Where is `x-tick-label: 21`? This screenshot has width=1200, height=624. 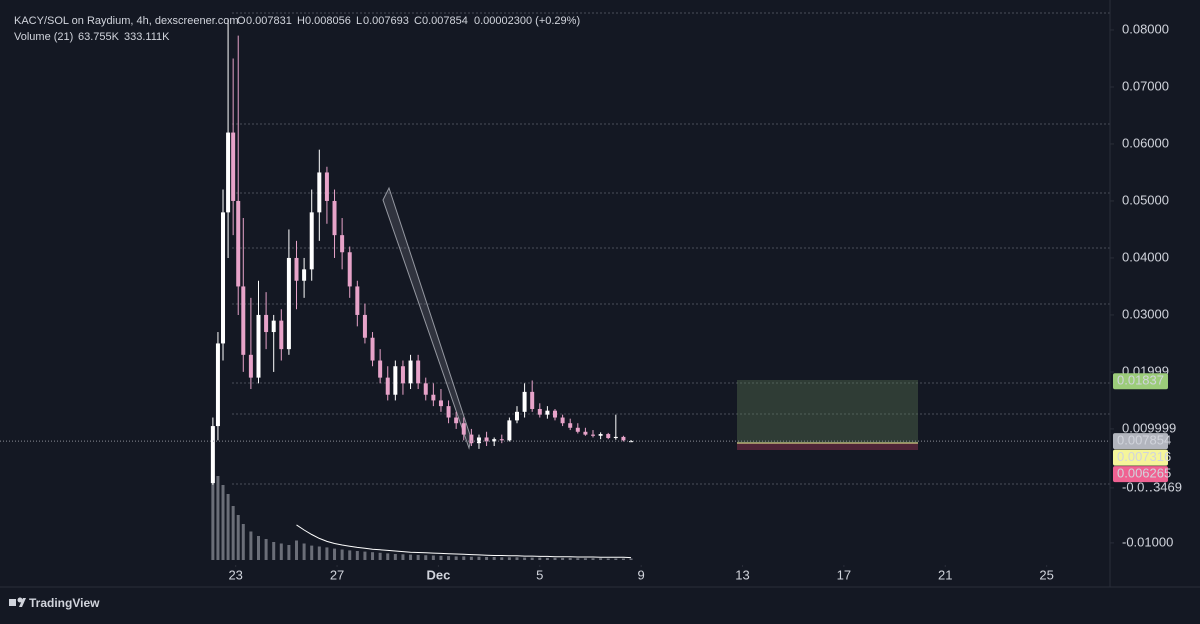 x-tick-label: 21 is located at coordinates (945, 574).